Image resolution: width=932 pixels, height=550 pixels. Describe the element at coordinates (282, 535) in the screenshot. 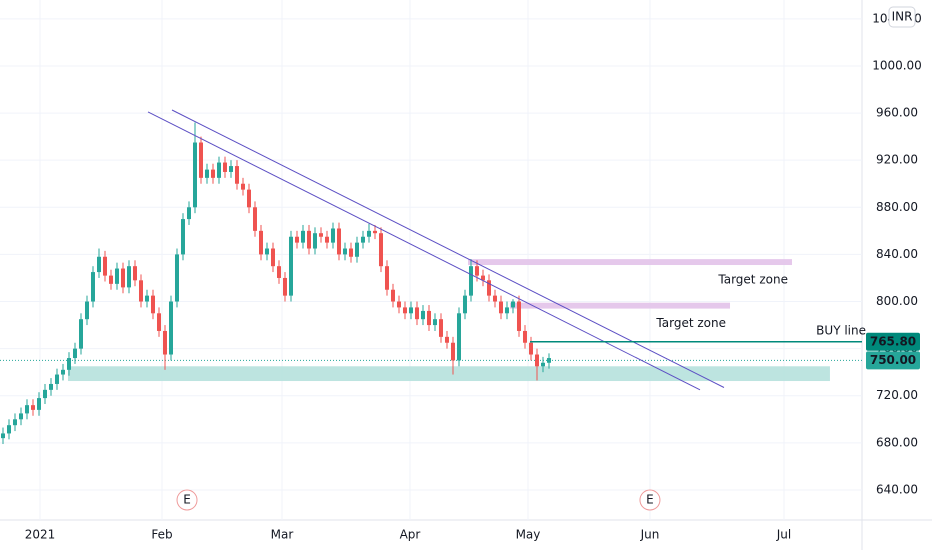

I see `x-tick-label: Mar` at that location.